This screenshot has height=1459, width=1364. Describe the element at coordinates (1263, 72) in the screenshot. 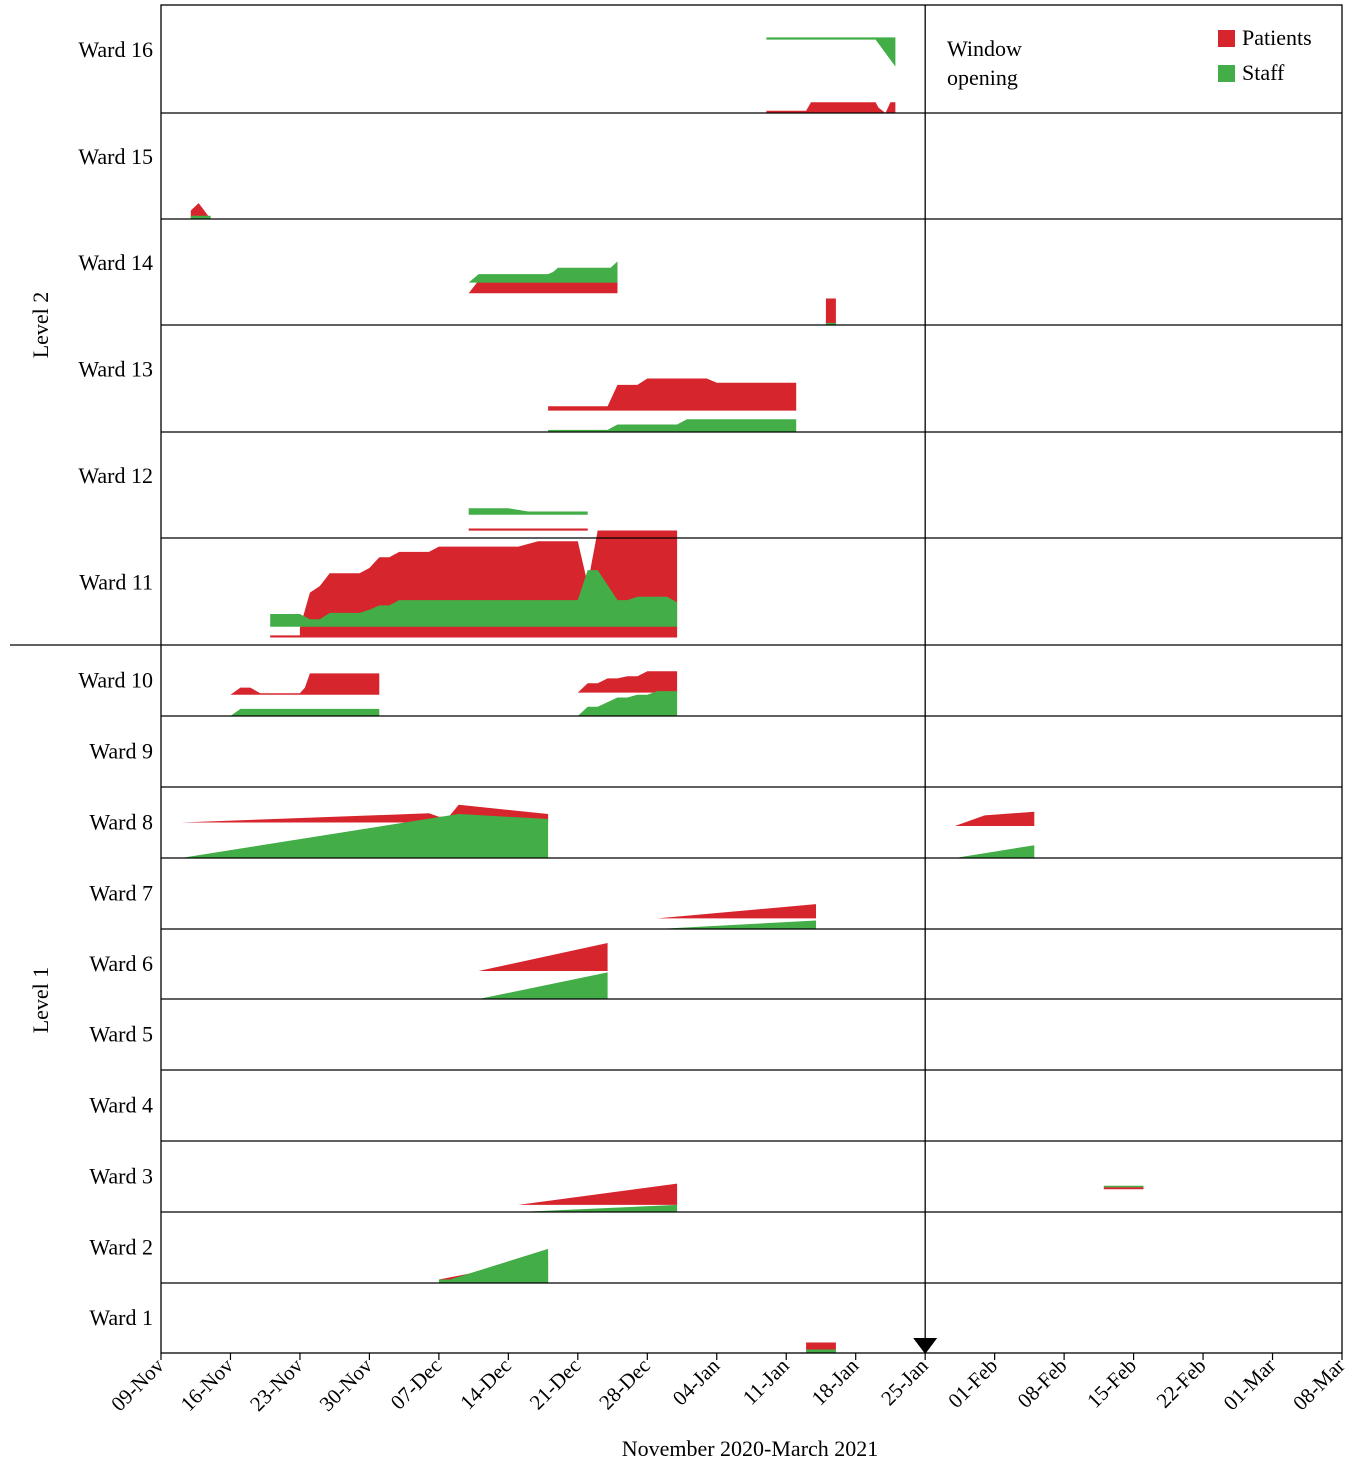

I see `staff-legend-label: Staff` at that location.